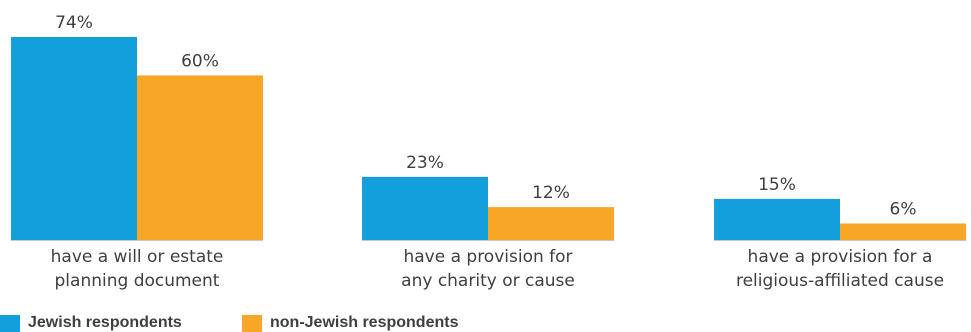 The width and height of the screenshot is (971, 332). I want to click on legend-swatch-non-jewish, so click(252, 323).